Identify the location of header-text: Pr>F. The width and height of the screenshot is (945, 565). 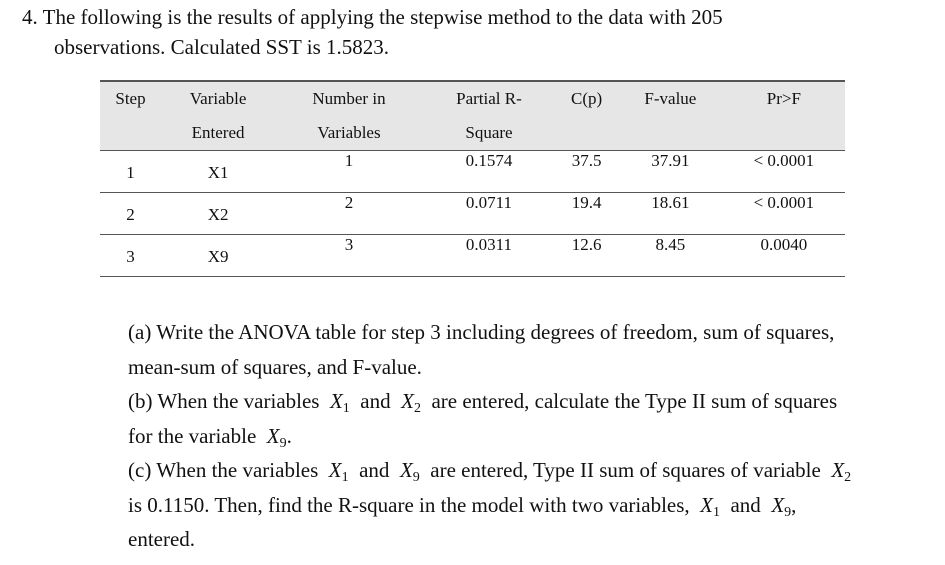
(783, 98).